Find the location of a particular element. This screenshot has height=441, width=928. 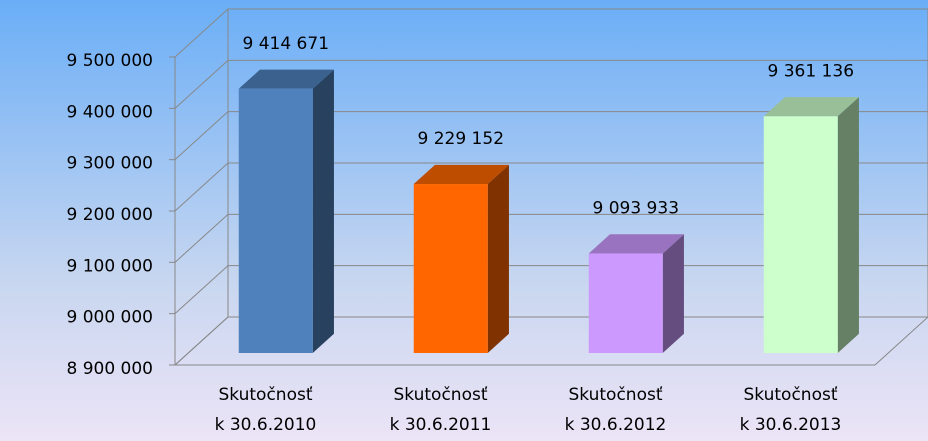

y-tick-label: 9 200 000 is located at coordinates (109, 215).